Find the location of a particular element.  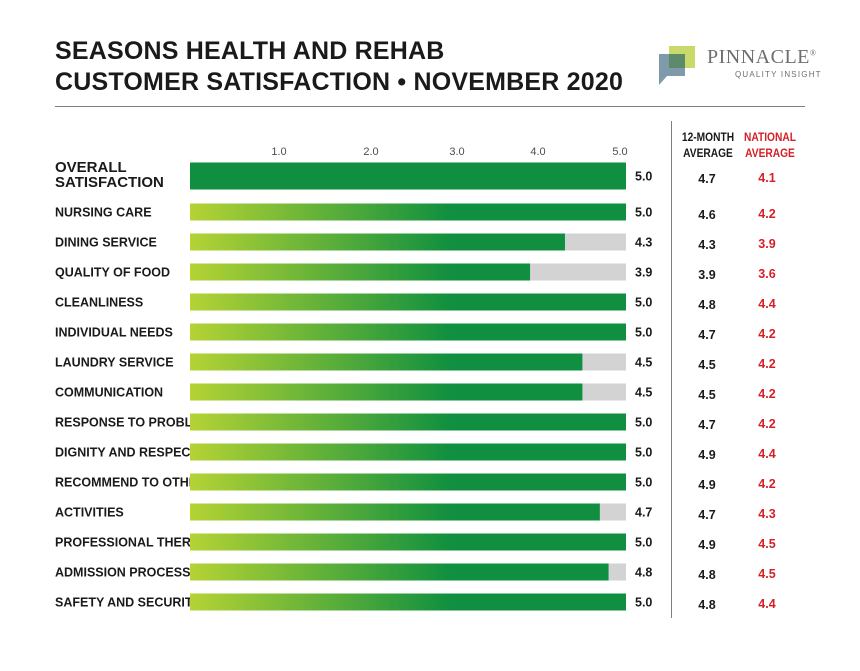

twelve-month-average-value: 4.3 is located at coordinates (706, 245).